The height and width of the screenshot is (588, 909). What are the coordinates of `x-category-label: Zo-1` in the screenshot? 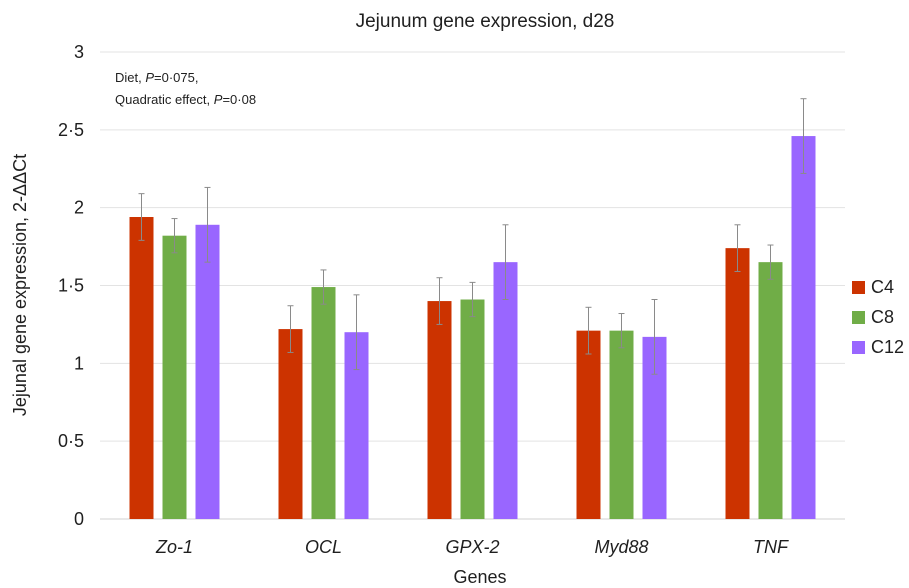 It's located at (174, 547).